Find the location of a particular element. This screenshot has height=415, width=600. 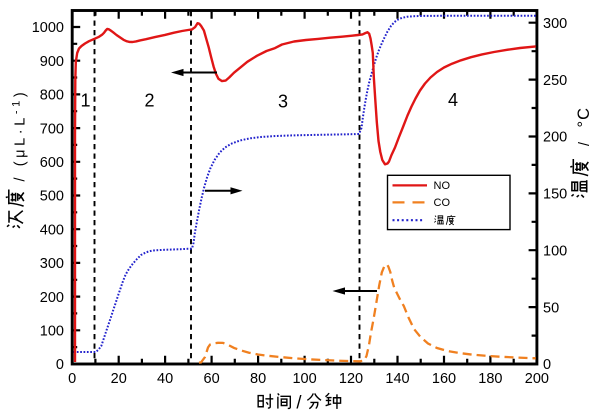

svg-text: / (μL·L-1) is located at coordinates (20, 135).